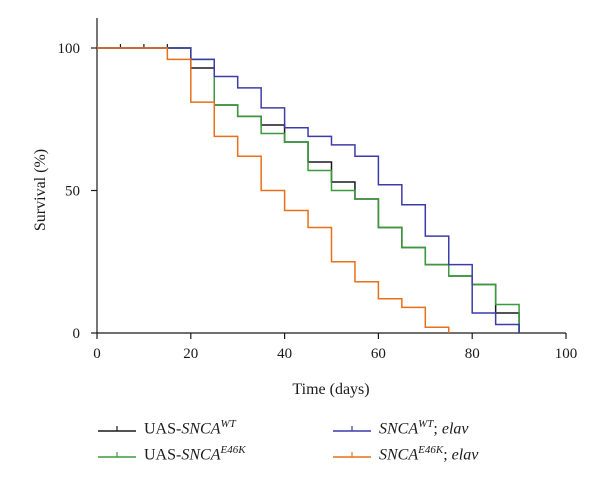 The width and height of the screenshot is (600, 482). Describe the element at coordinates (40, 190) in the screenshot. I see `y-axis-title: Survival (%)` at that location.